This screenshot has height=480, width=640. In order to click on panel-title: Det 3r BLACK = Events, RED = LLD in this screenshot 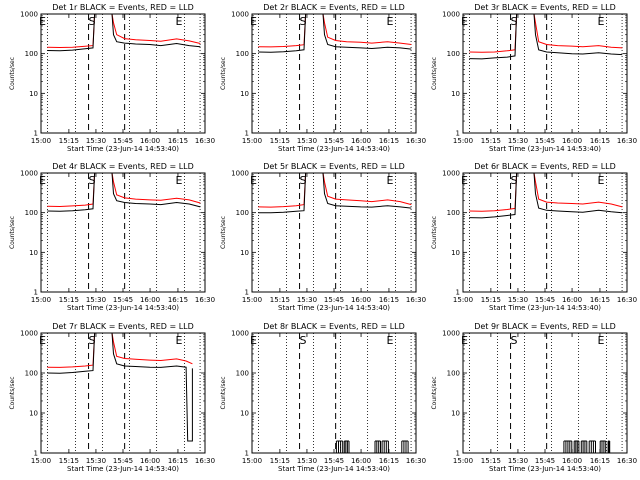, I will do `click(545, 7)`.